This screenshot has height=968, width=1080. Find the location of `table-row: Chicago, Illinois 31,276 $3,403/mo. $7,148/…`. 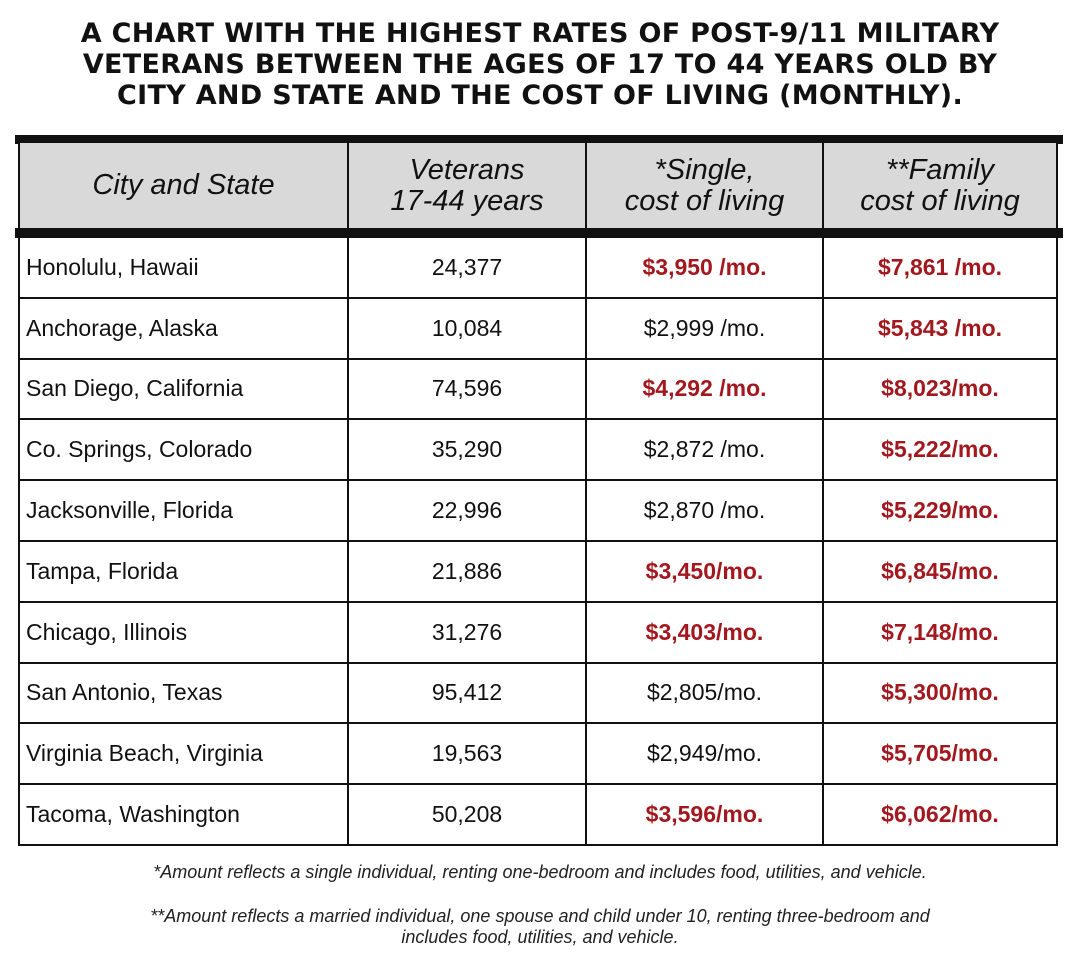

table-row: Chicago, Illinois 31,276 $3,403/mo. $7,148/… is located at coordinates (538, 633).